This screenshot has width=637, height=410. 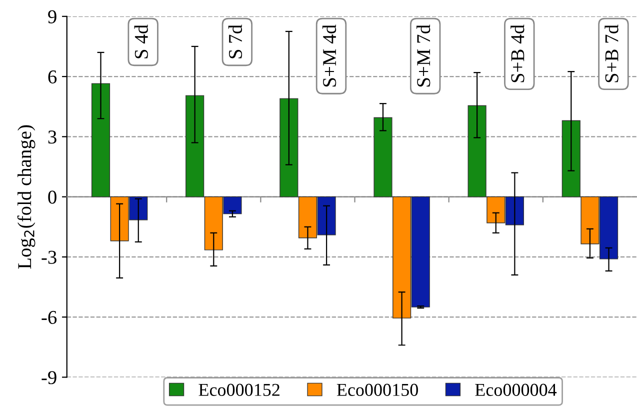 I want to click on legend-label: Eco000150, so click(x=377, y=390).